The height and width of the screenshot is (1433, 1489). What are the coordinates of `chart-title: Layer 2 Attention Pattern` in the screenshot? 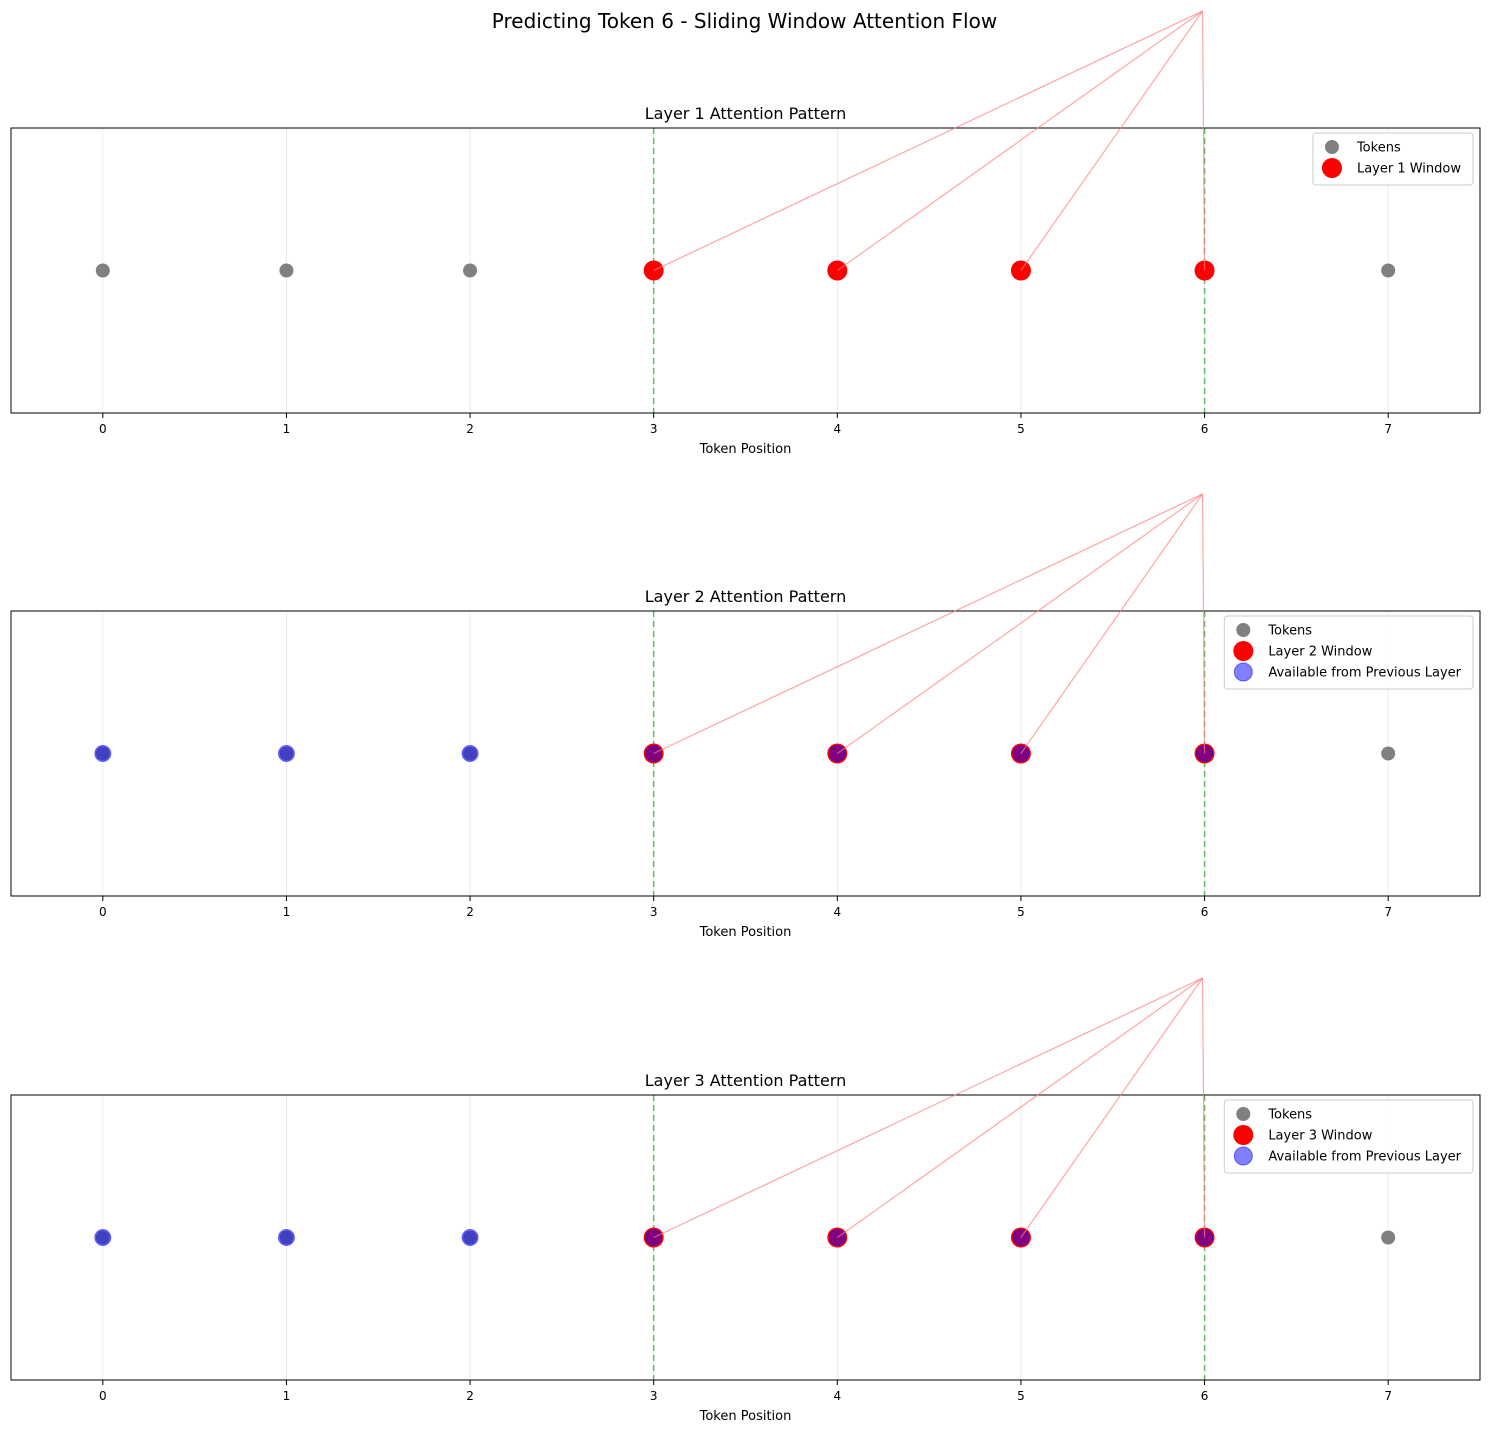 It's located at (745, 596).